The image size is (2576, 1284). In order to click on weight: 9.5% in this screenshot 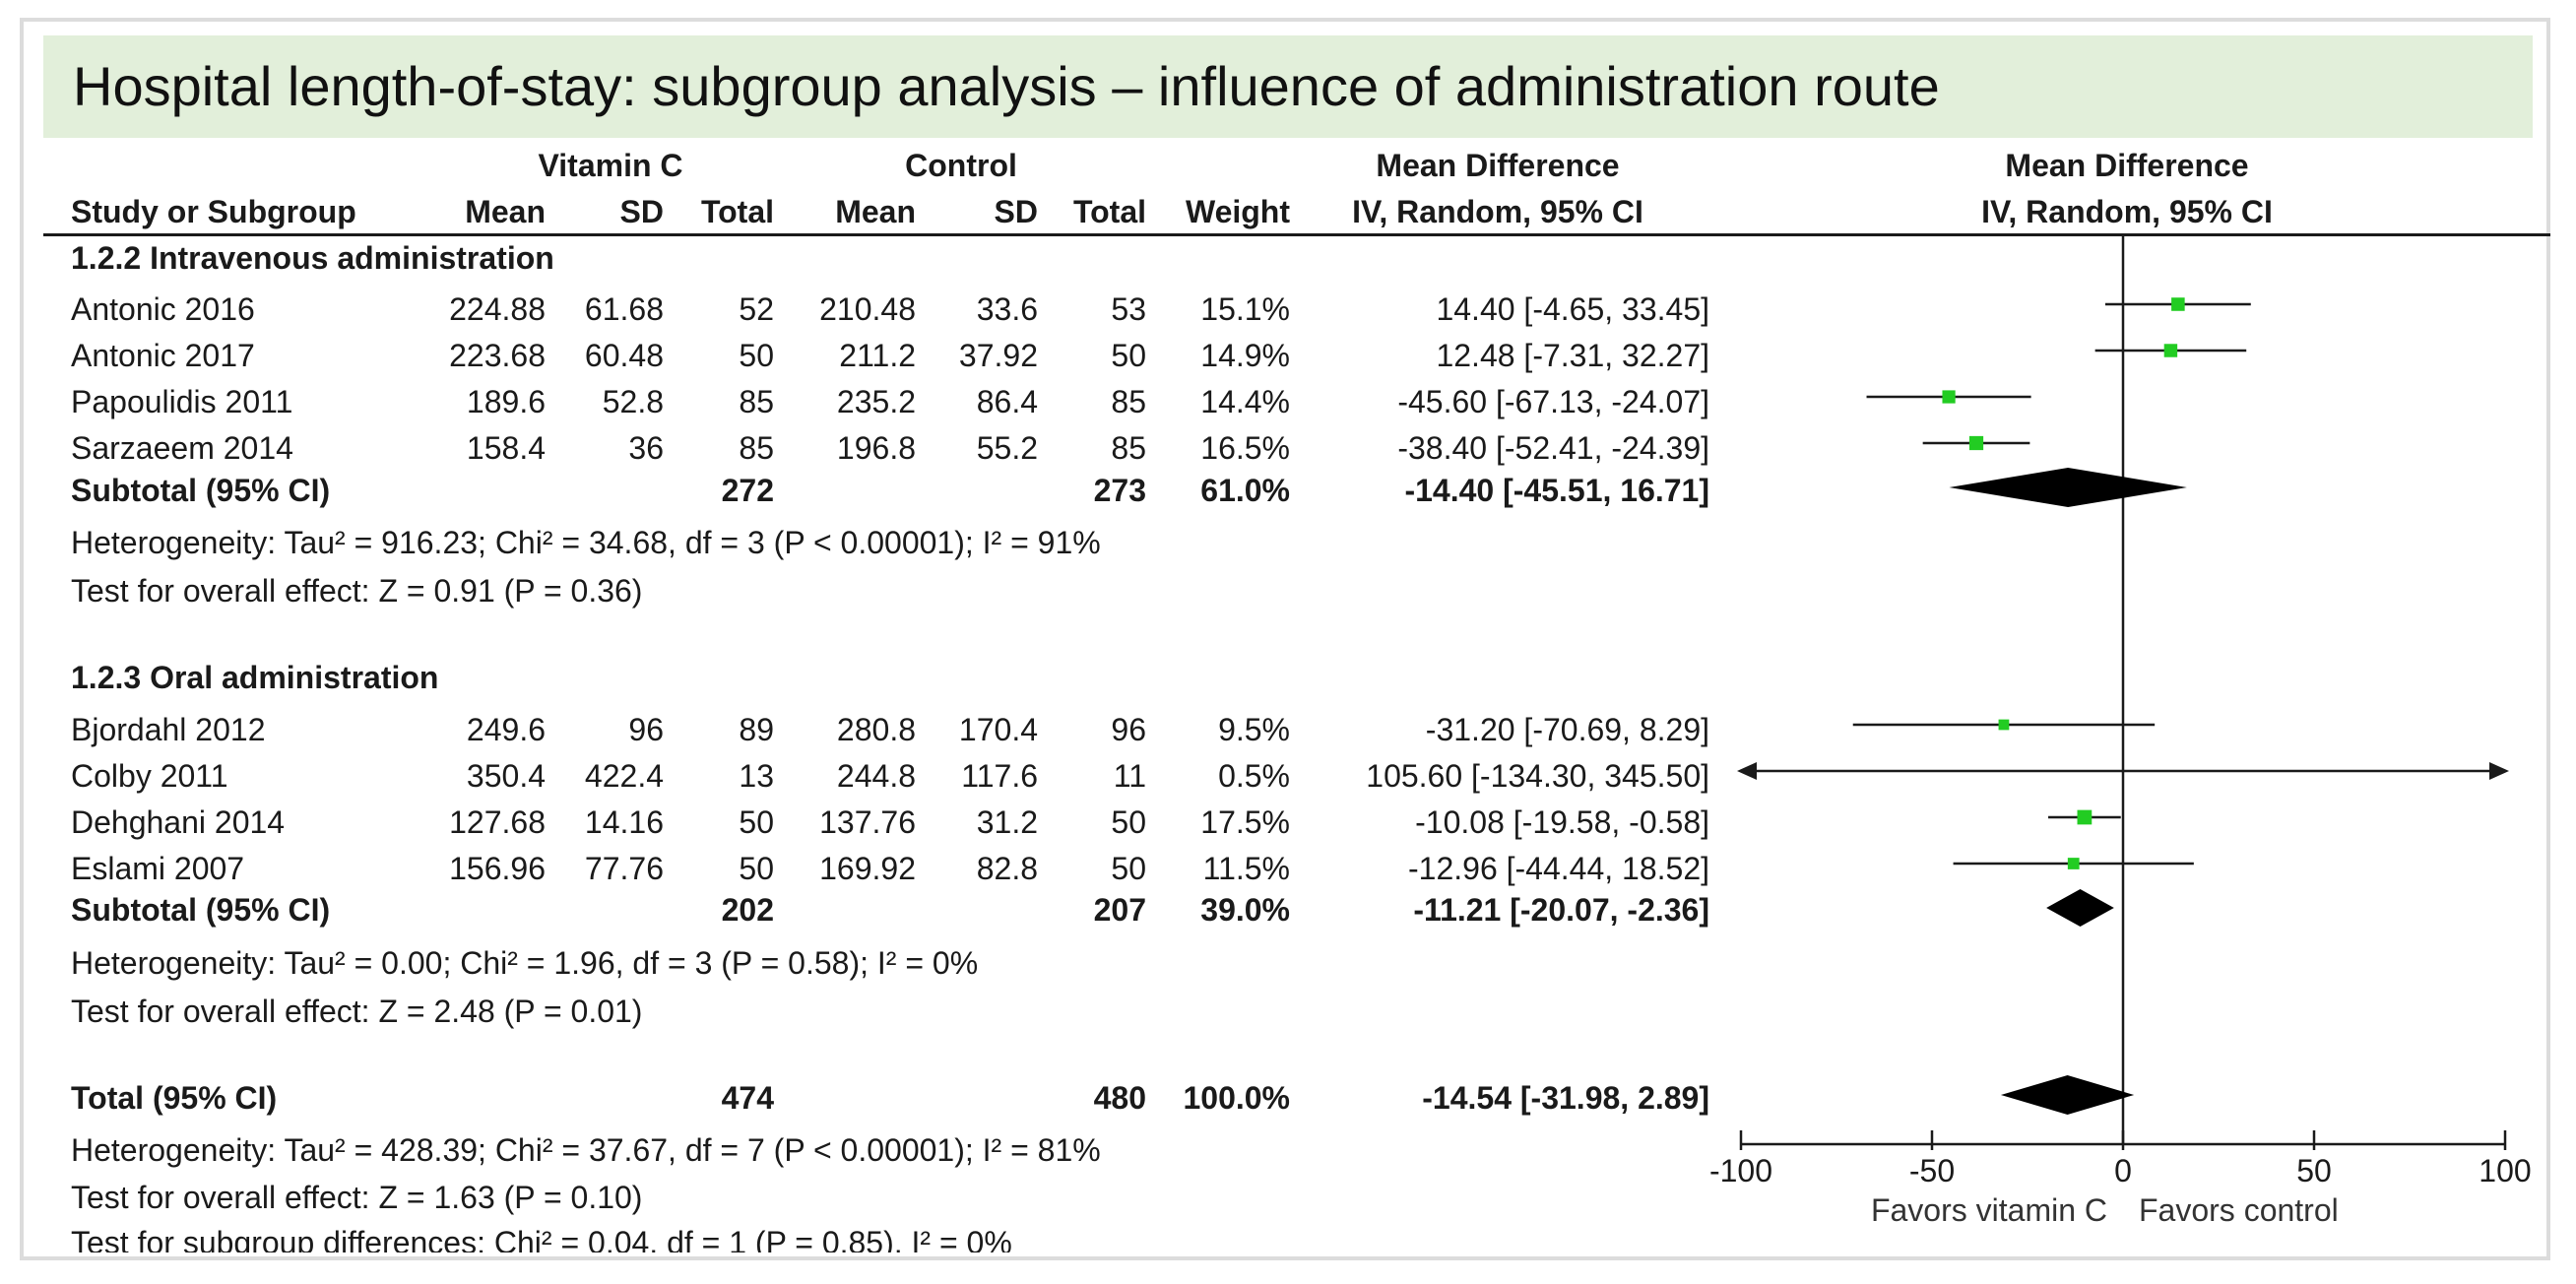, I will do `click(1254, 729)`.